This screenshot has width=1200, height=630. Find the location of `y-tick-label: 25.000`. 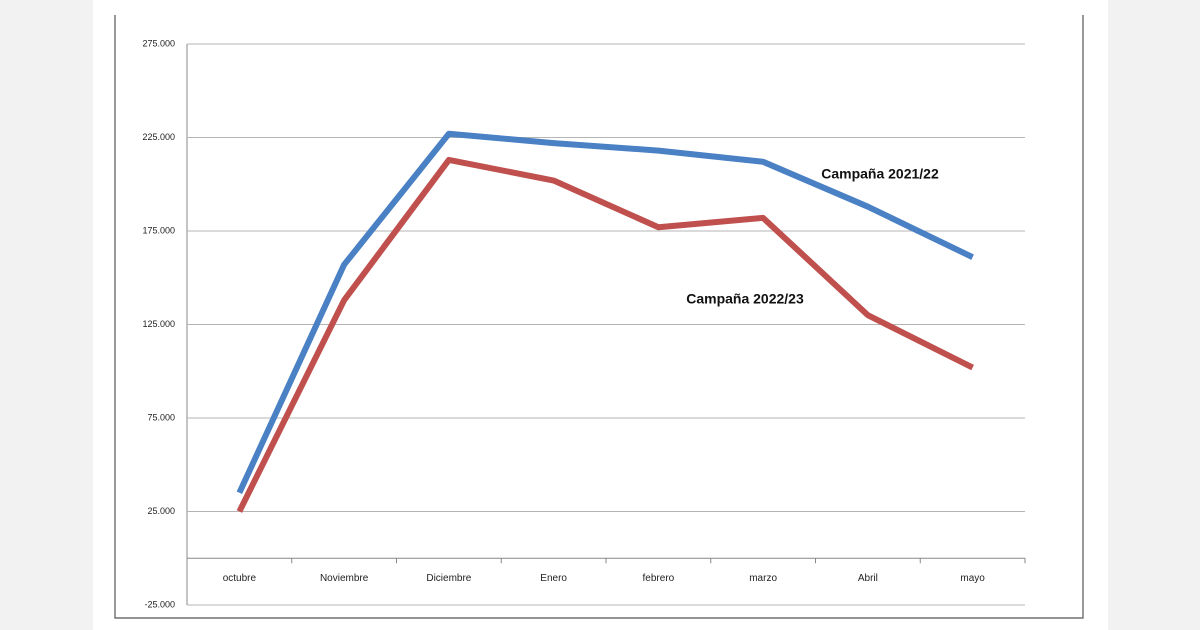

y-tick-label: 25.000 is located at coordinates (161, 511).